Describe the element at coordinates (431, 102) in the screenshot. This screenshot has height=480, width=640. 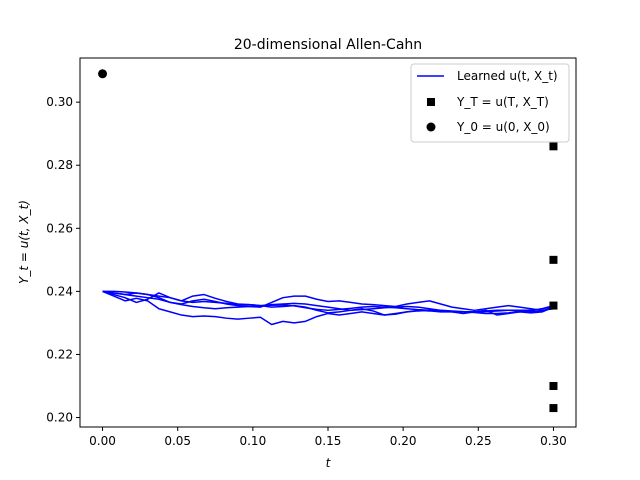
I see `legend-square-swatch` at that location.